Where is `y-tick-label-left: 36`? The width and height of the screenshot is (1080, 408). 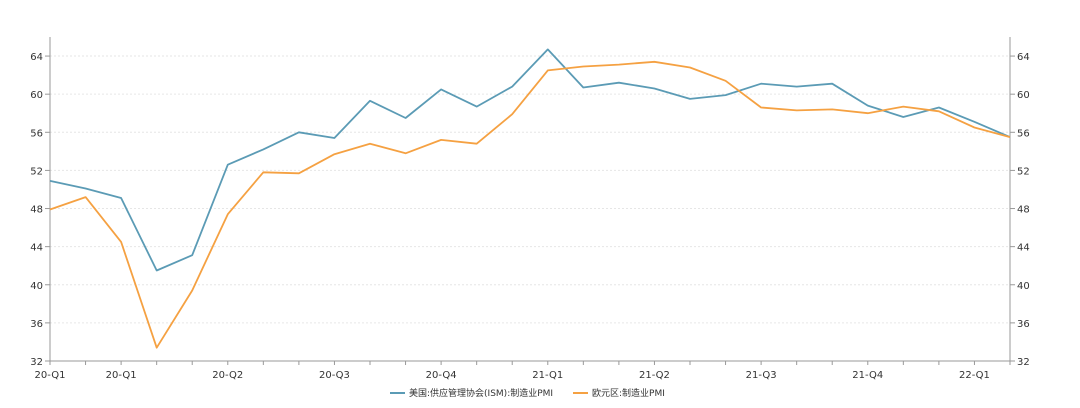
y-tick-label-left: 36 is located at coordinates (36, 324).